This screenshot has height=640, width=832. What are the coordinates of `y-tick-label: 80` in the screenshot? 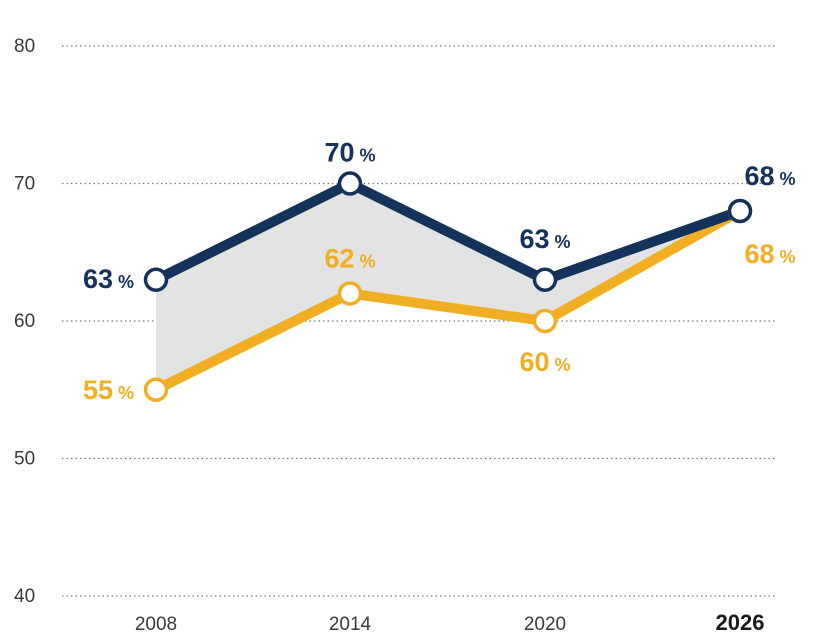 It's located at (24, 46).